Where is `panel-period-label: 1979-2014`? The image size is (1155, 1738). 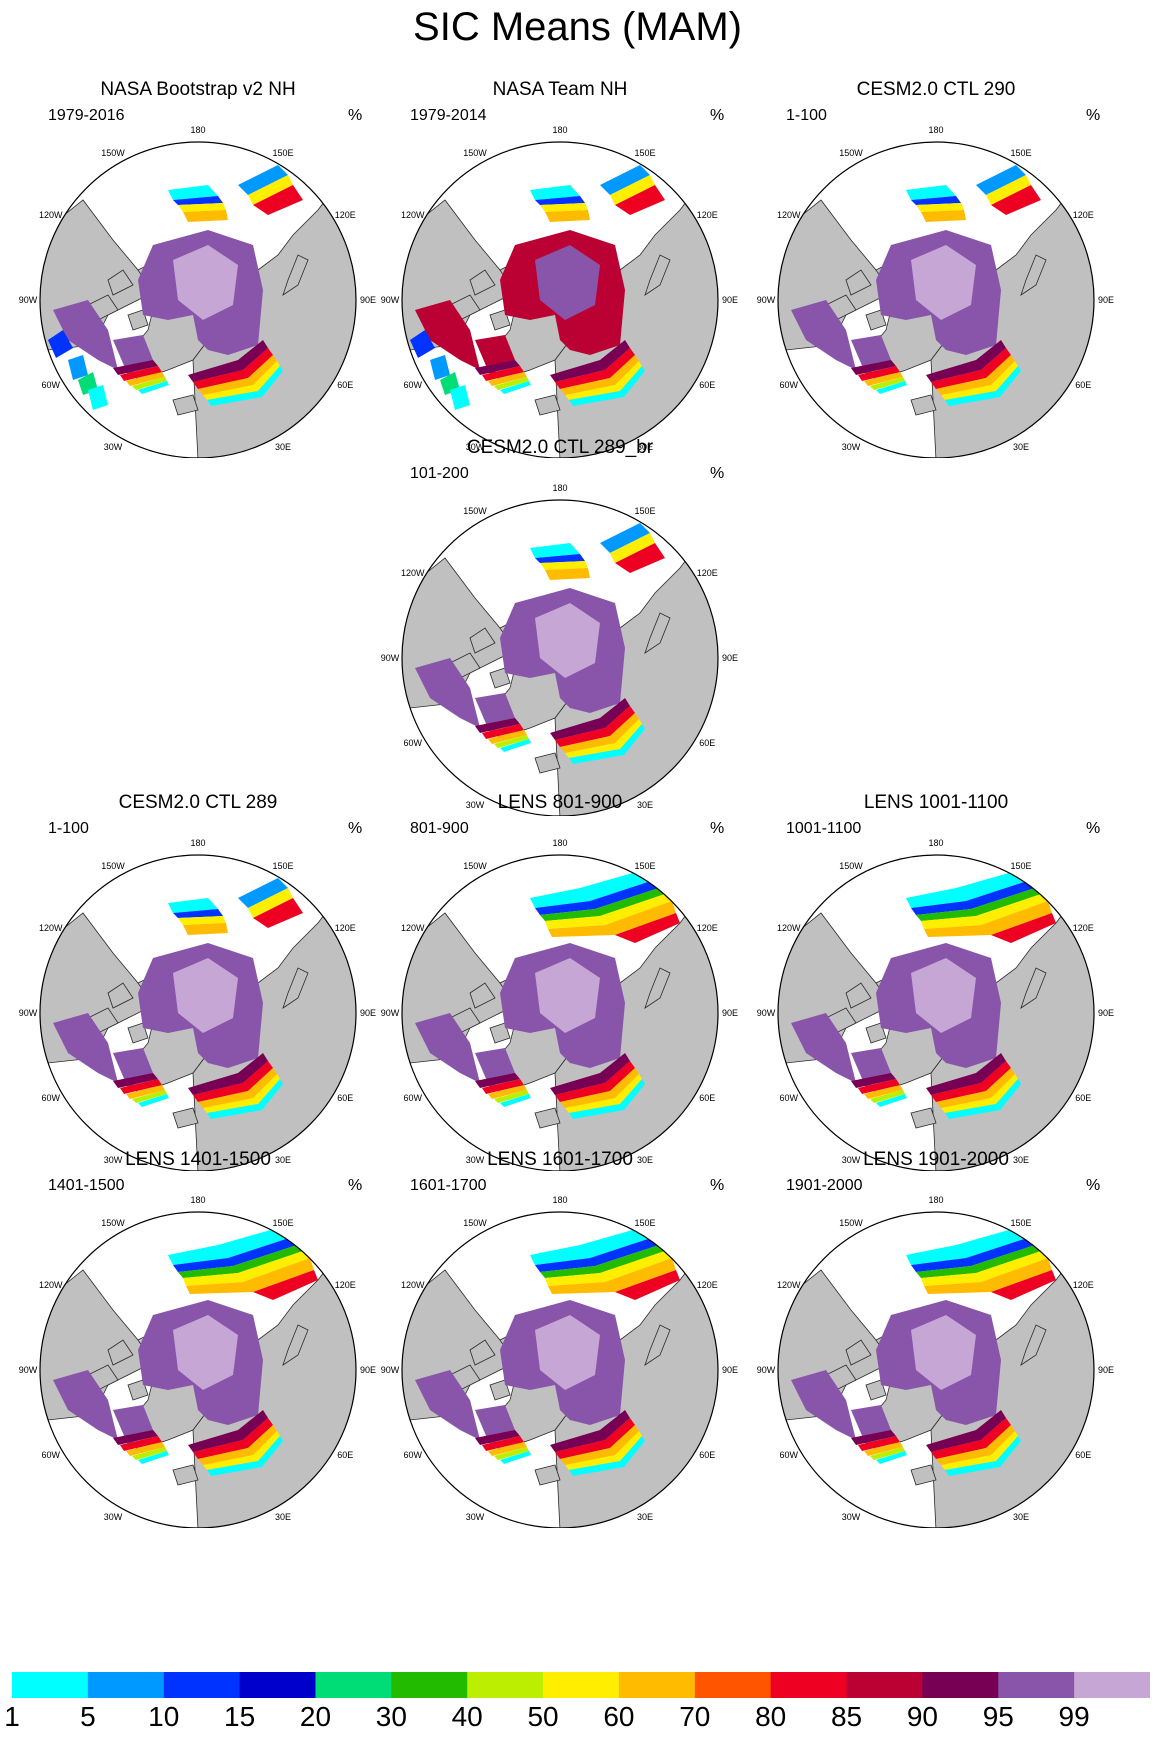 panel-period-label: 1979-2014 is located at coordinates (448, 115).